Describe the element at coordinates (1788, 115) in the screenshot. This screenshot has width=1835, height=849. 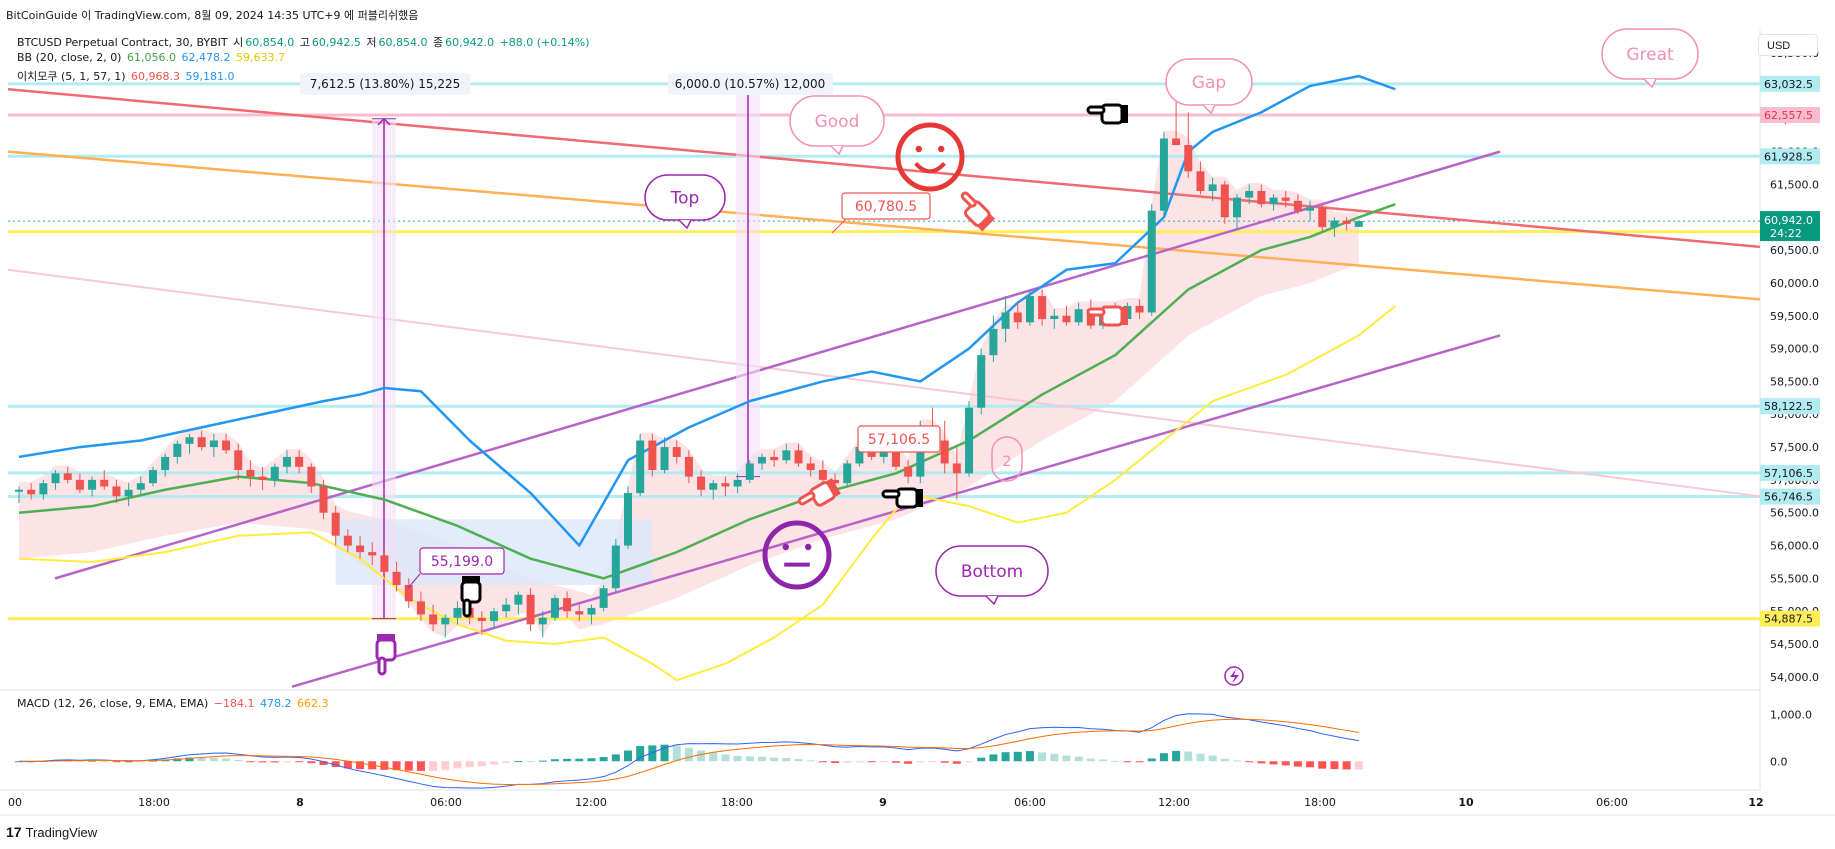
I see `level-label-1: 62,557.5` at that location.